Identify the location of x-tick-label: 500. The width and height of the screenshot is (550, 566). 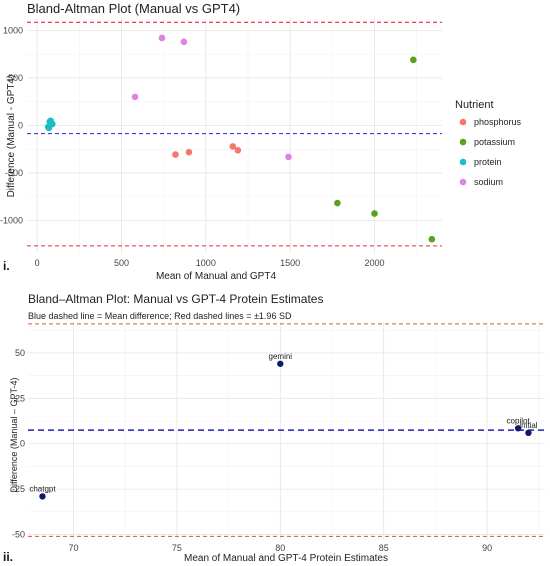
(121, 263).